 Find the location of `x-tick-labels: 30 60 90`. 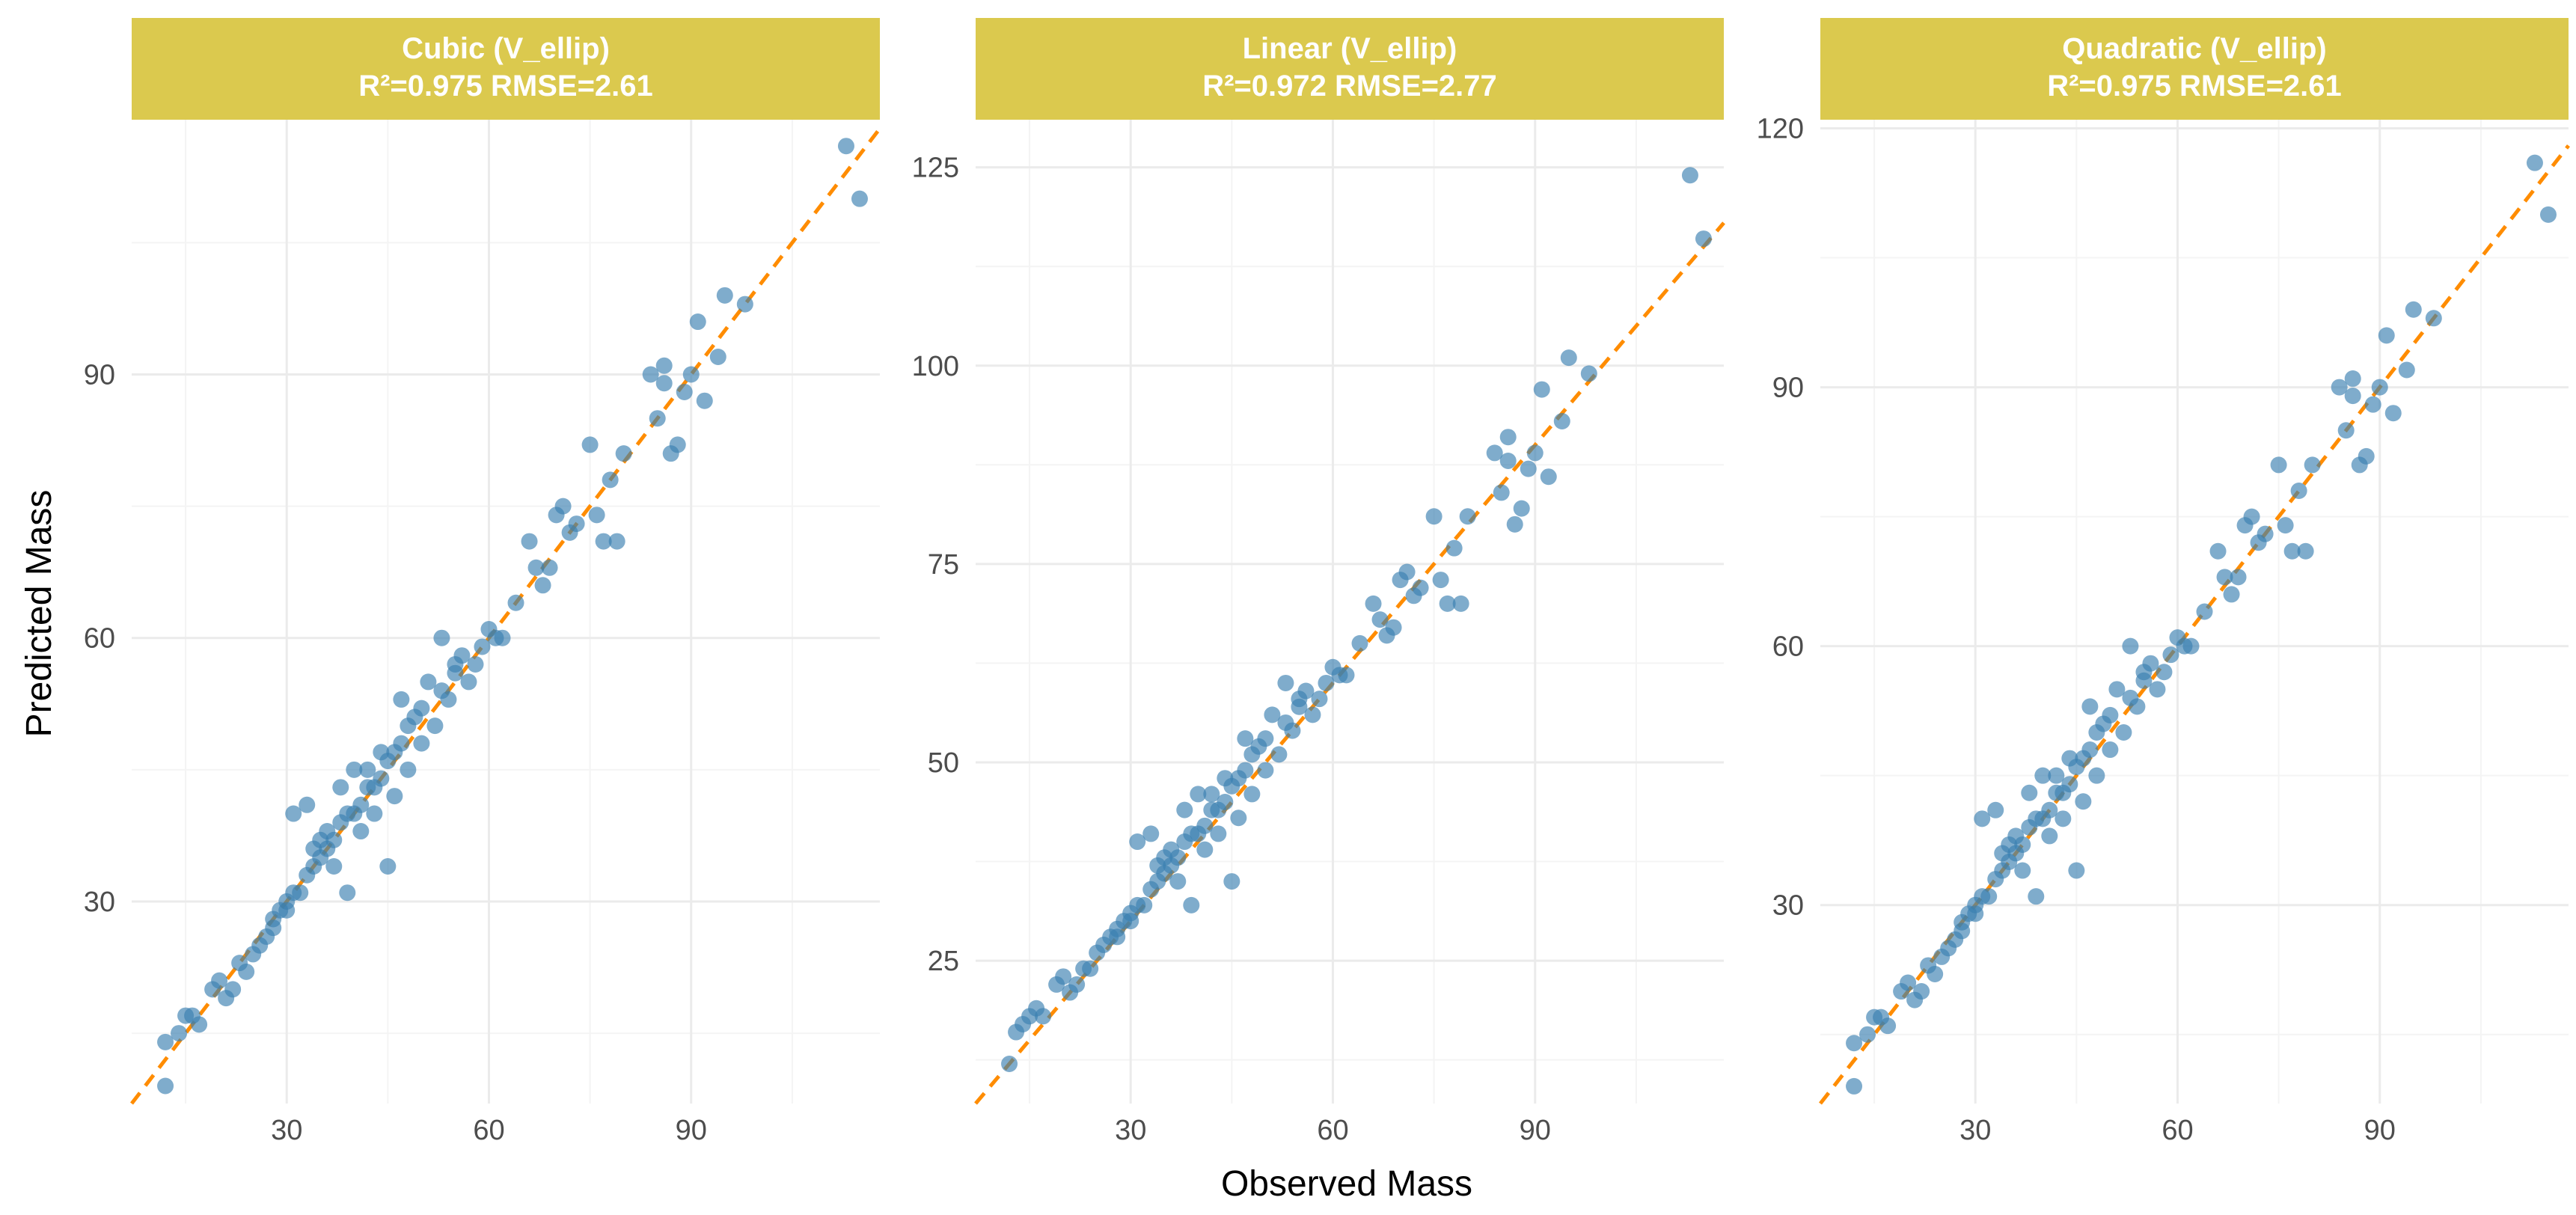

x-tick-labels: 30 60 90 is located at coordinates (2177, 1130).